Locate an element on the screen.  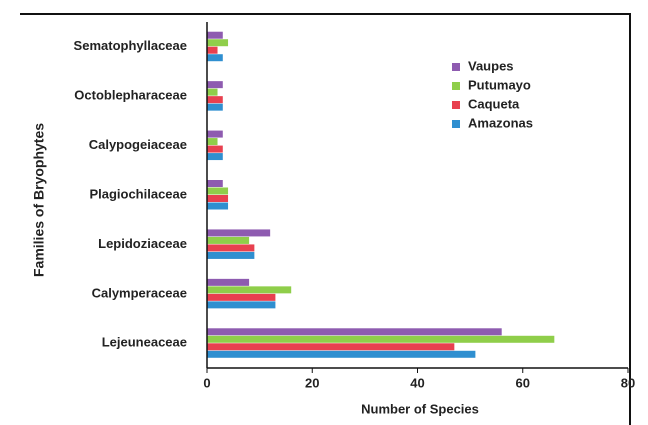
x-tick-label: 60 is located at coordinates (523, 382).